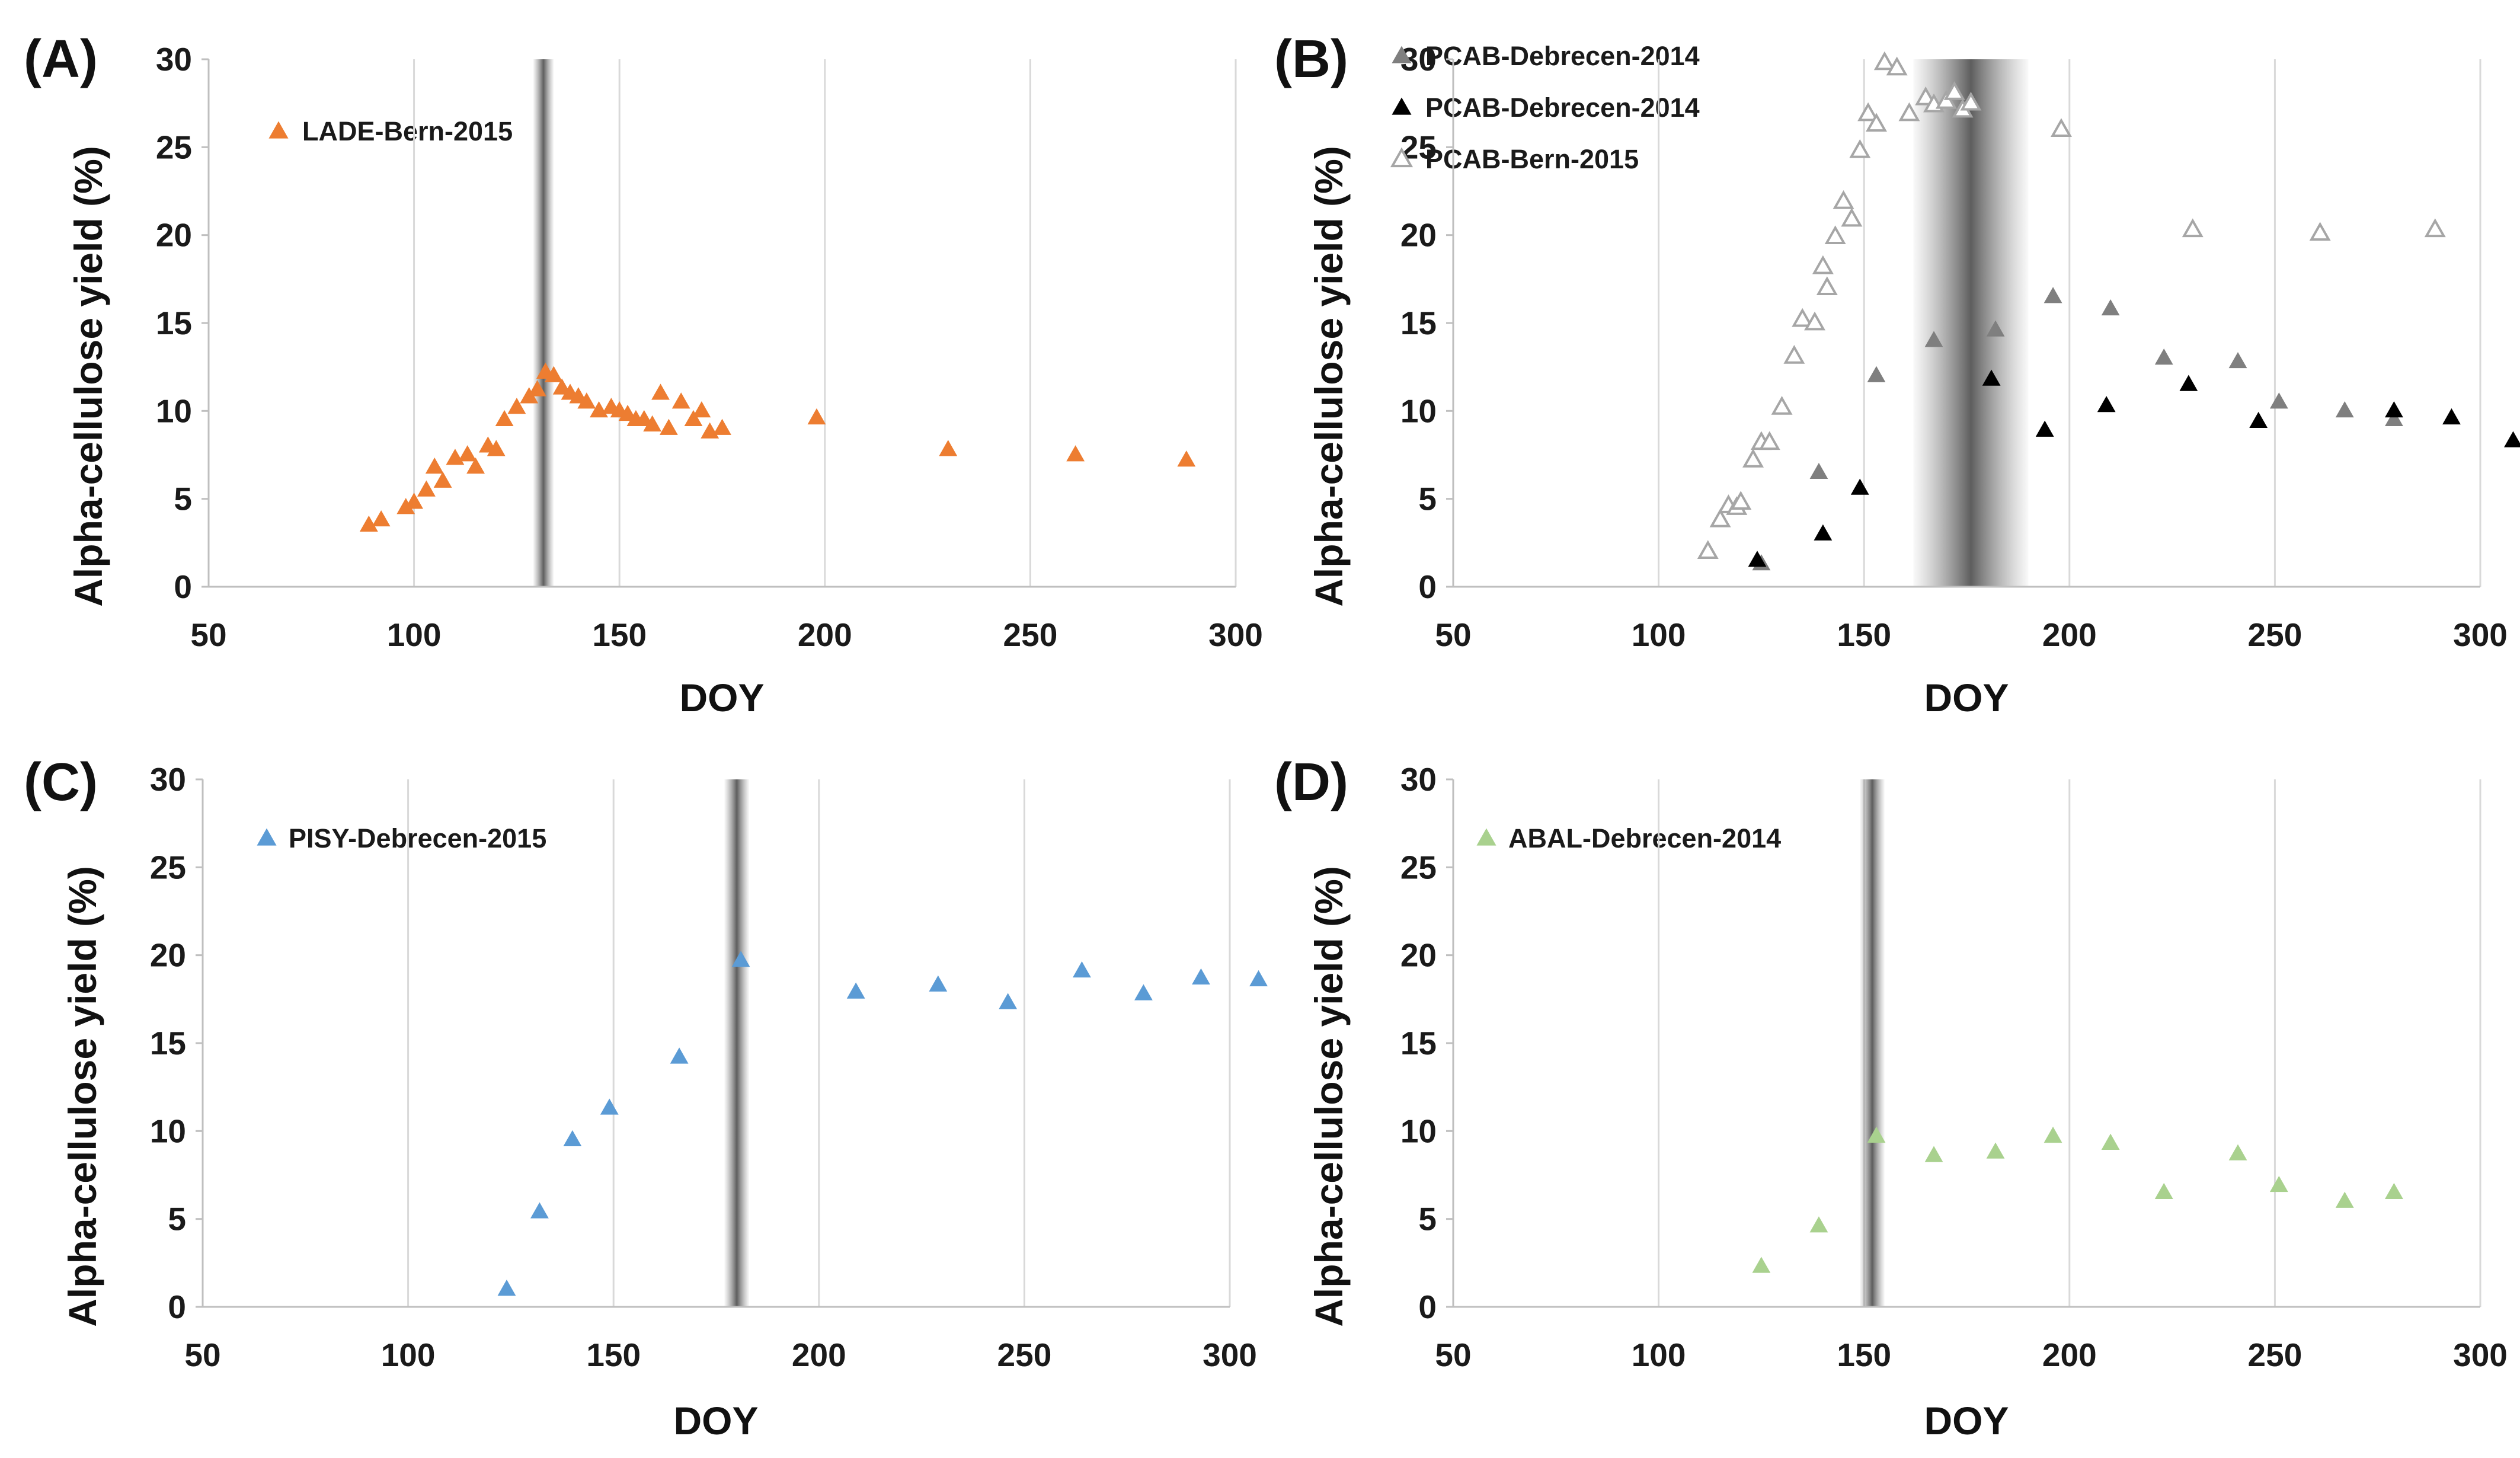 This screenshot has width=2520, height=1458. What do you see at coordinates (82, 1096) in the screenshot?
I see `panel-c-y-axis-title: Alpha-cellulose yield (%)` at bounding box center [82, 1096].